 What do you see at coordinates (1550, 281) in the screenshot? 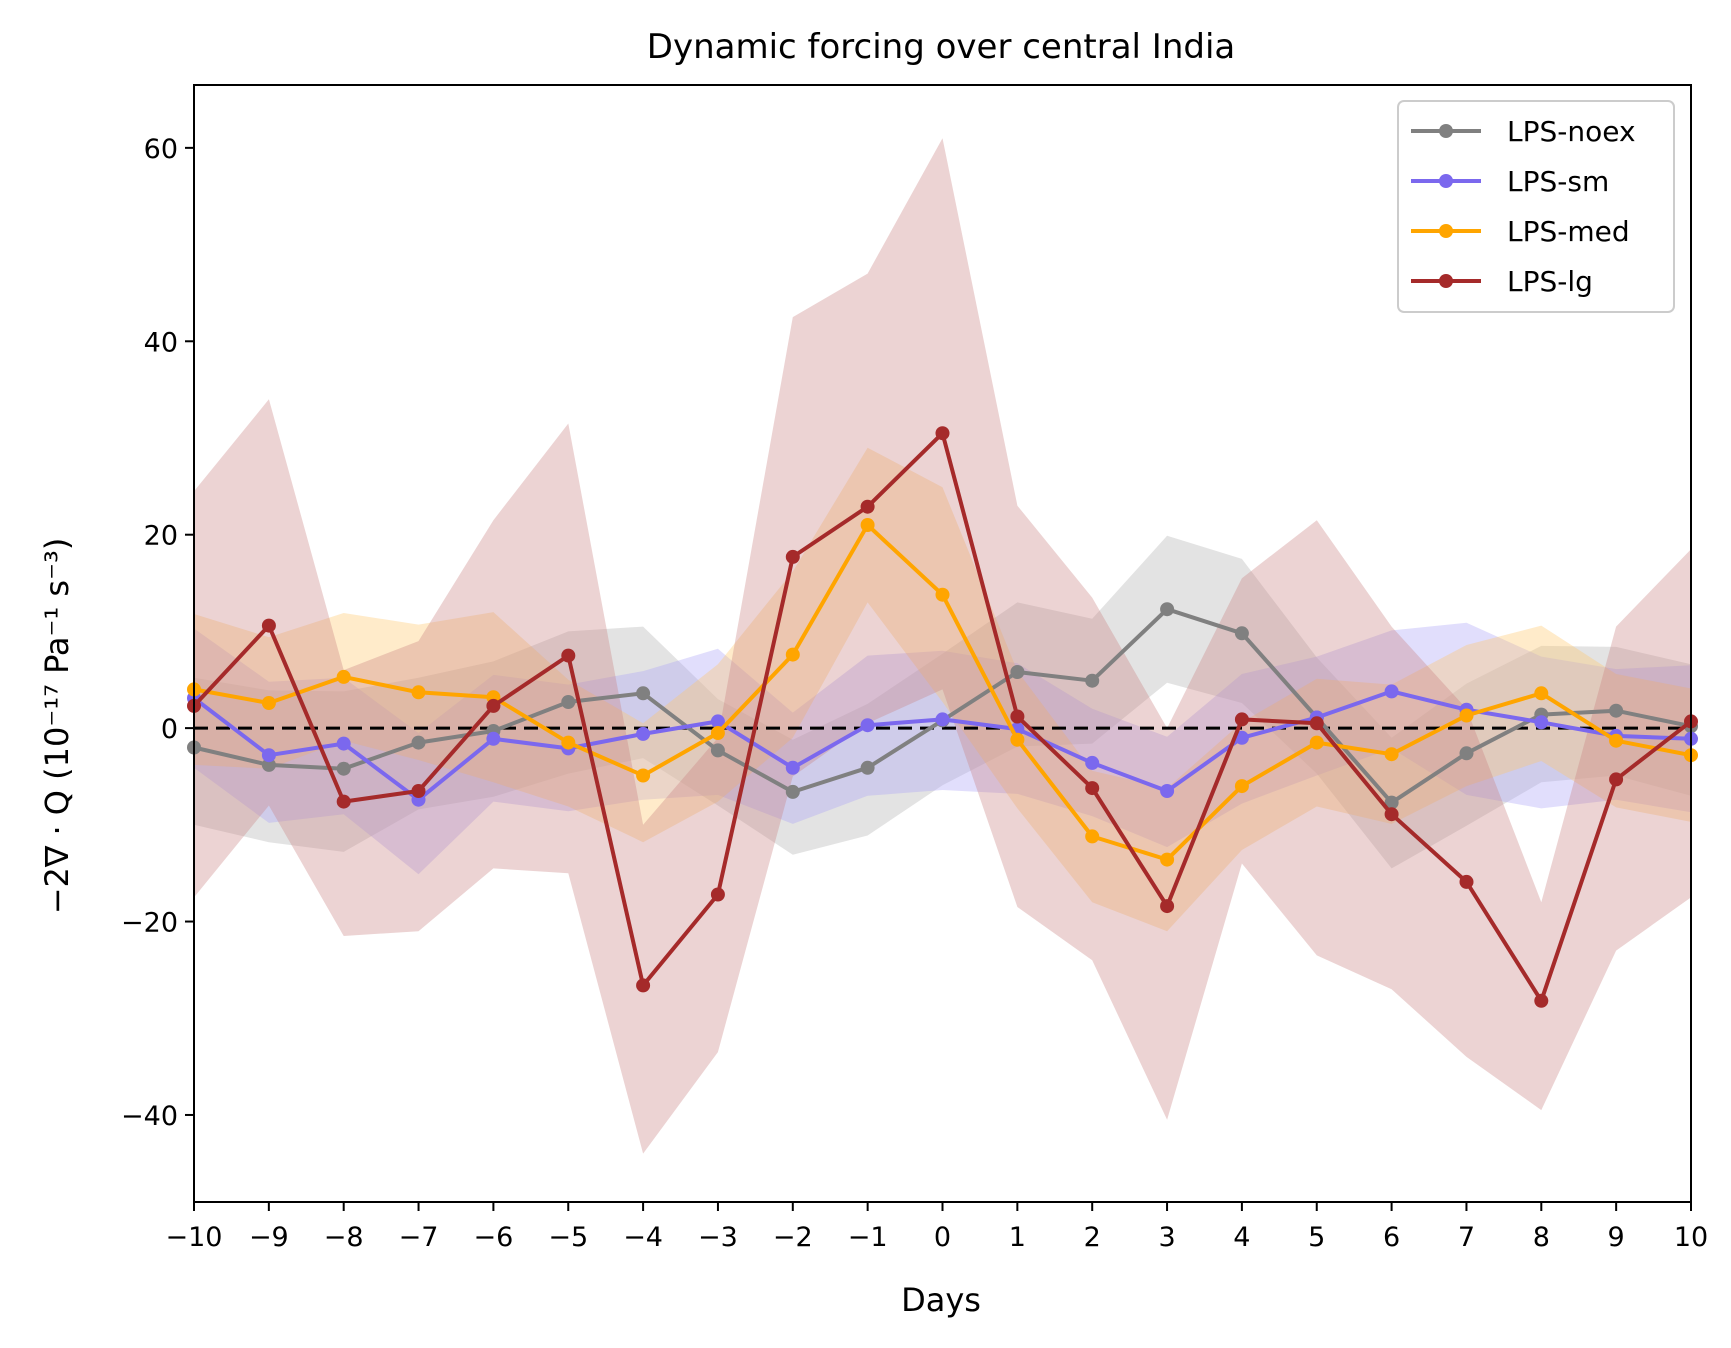
I see `legend-label: LPS-lg` at bounding box center [1550, 281].